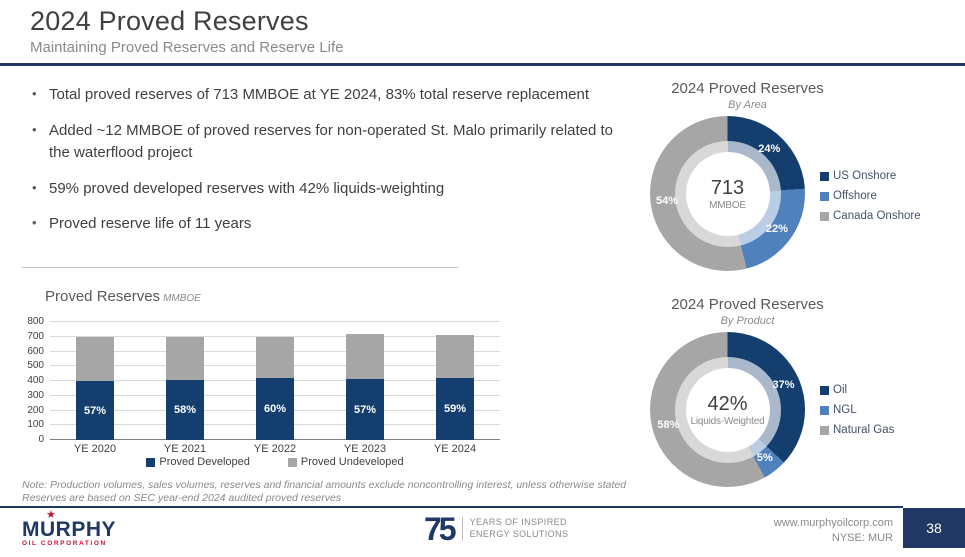 The image size is (965, 557). What do you see at coordinates (182, 298) in the screenshot?
I see `bar-chart-unit-label: MMBOE` at bounding box center [182, 298].